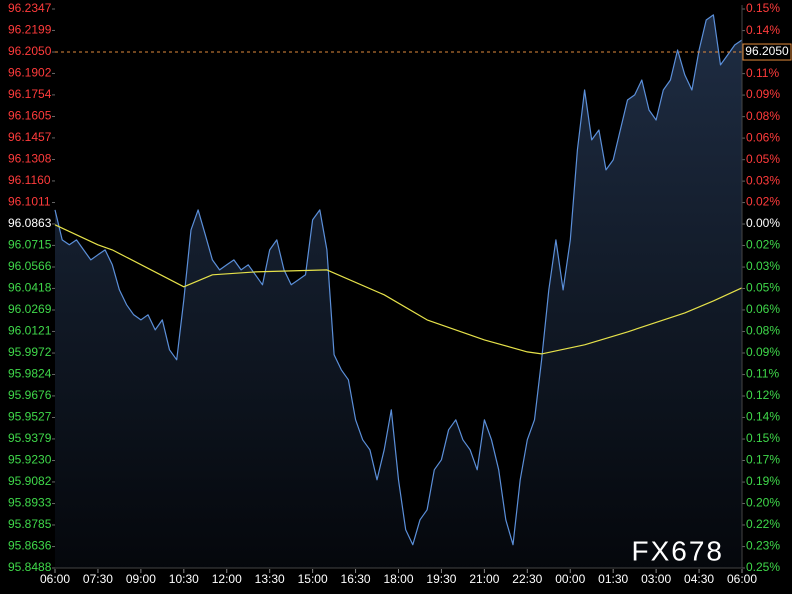  Describe the element at coordinates (763, 395) in the screenshot. I see `y2-tick-label: 0.12%` at that location.